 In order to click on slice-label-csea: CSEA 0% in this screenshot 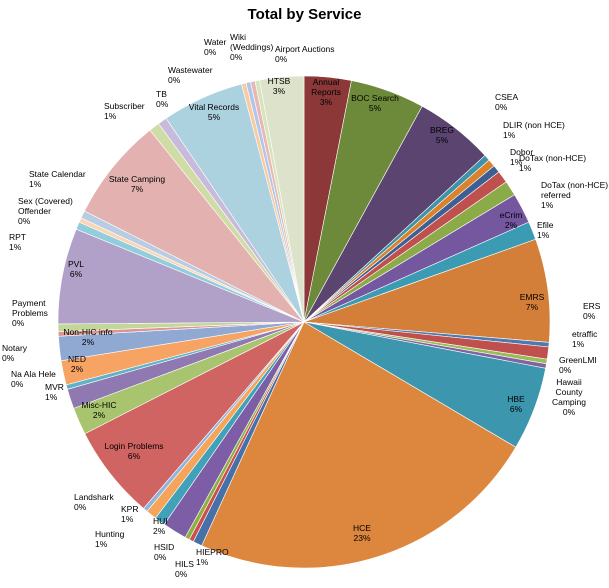, I will do `click(506, 102)`.